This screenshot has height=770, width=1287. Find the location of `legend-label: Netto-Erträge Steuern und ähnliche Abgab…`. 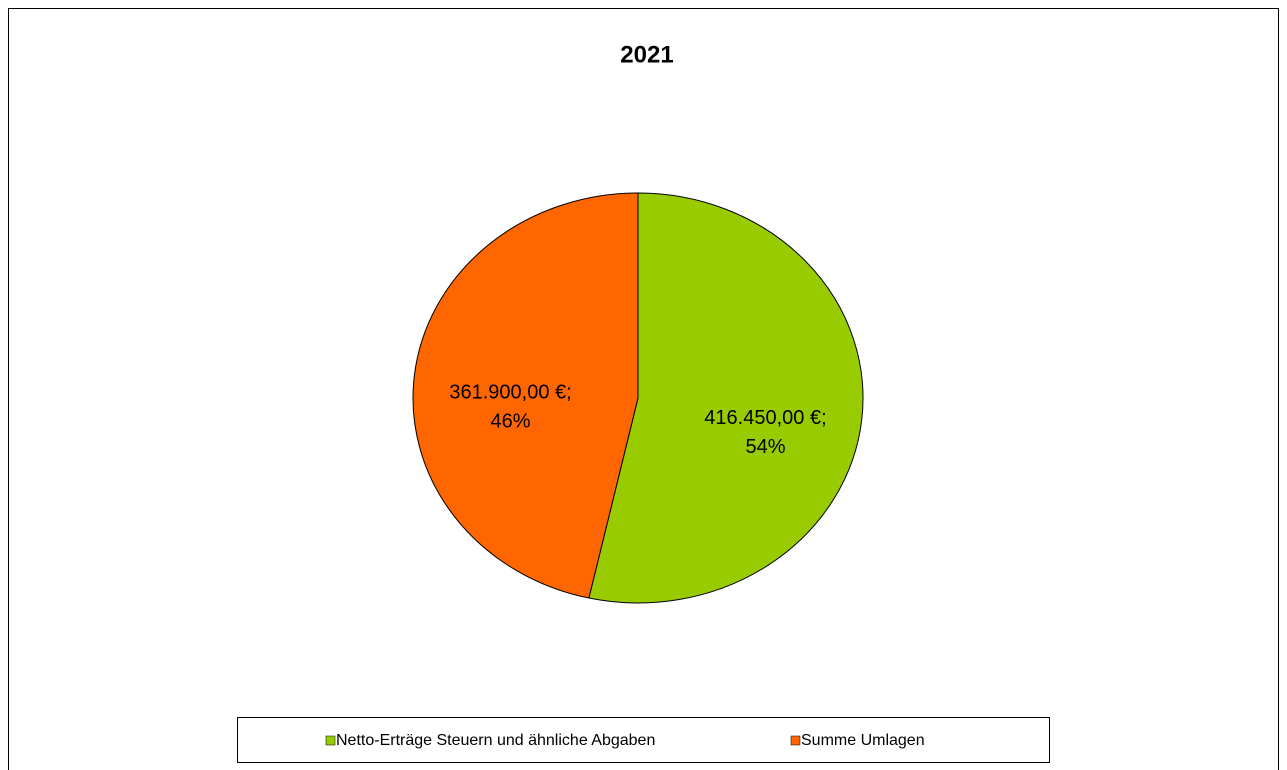

legend-label: Netto-Erträge Steuern und ähnliche Abgab… is located at coordinates (495, 740).